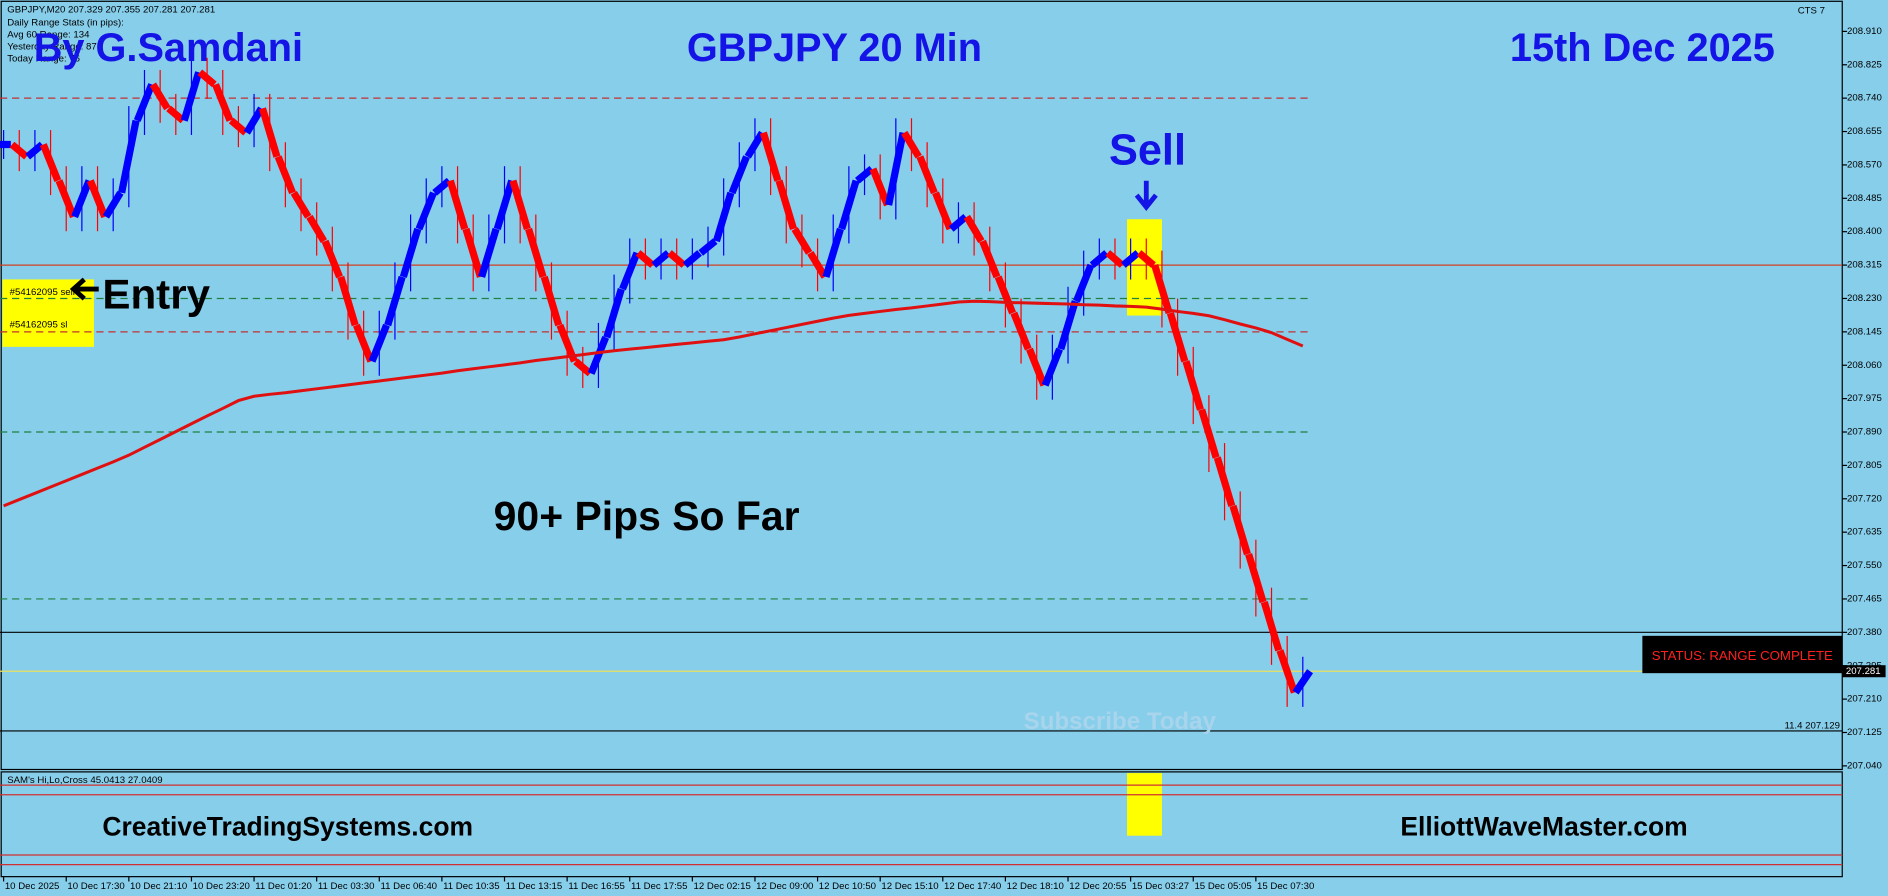 Image resolution: width=1888 pixels, height=896 pixels. What do you see at coordinates (1864, 465) in the screenshot?
I see `y-tick-label: 207.805` at bounding box center [1864, 465].